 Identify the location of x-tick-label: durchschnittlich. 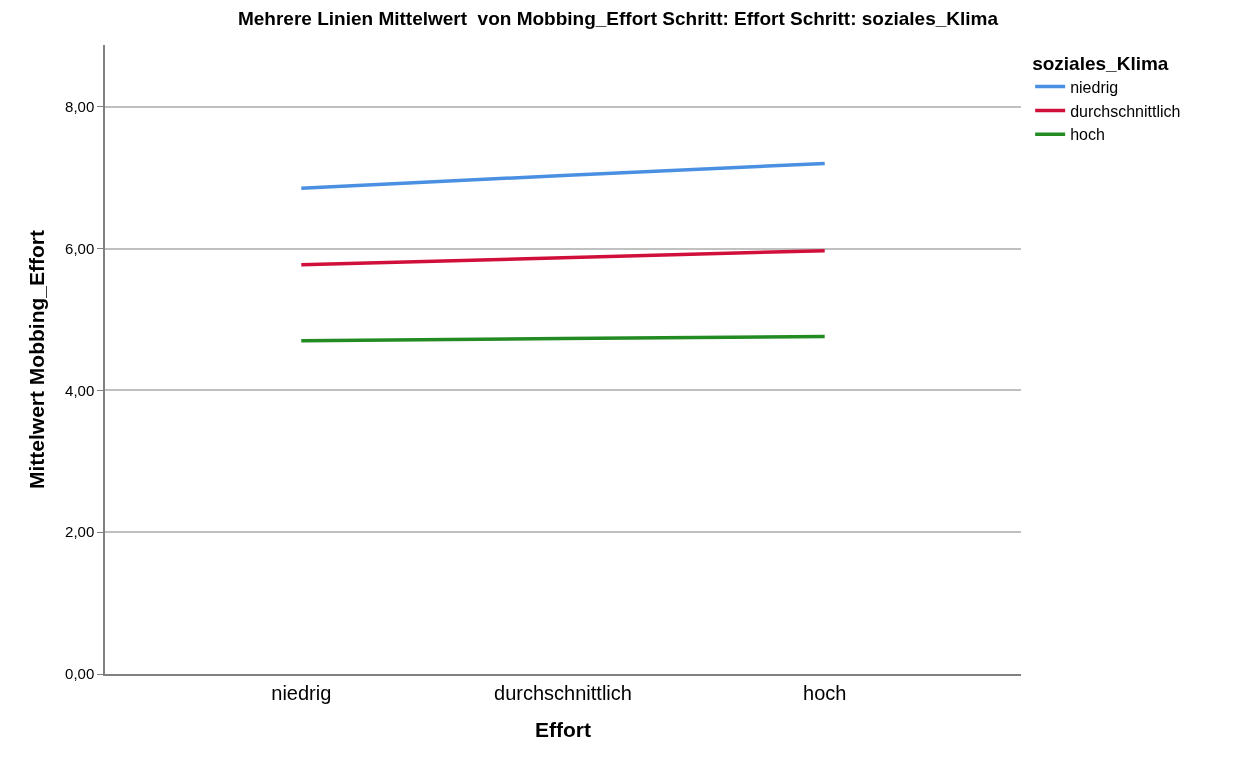
(563, 692).